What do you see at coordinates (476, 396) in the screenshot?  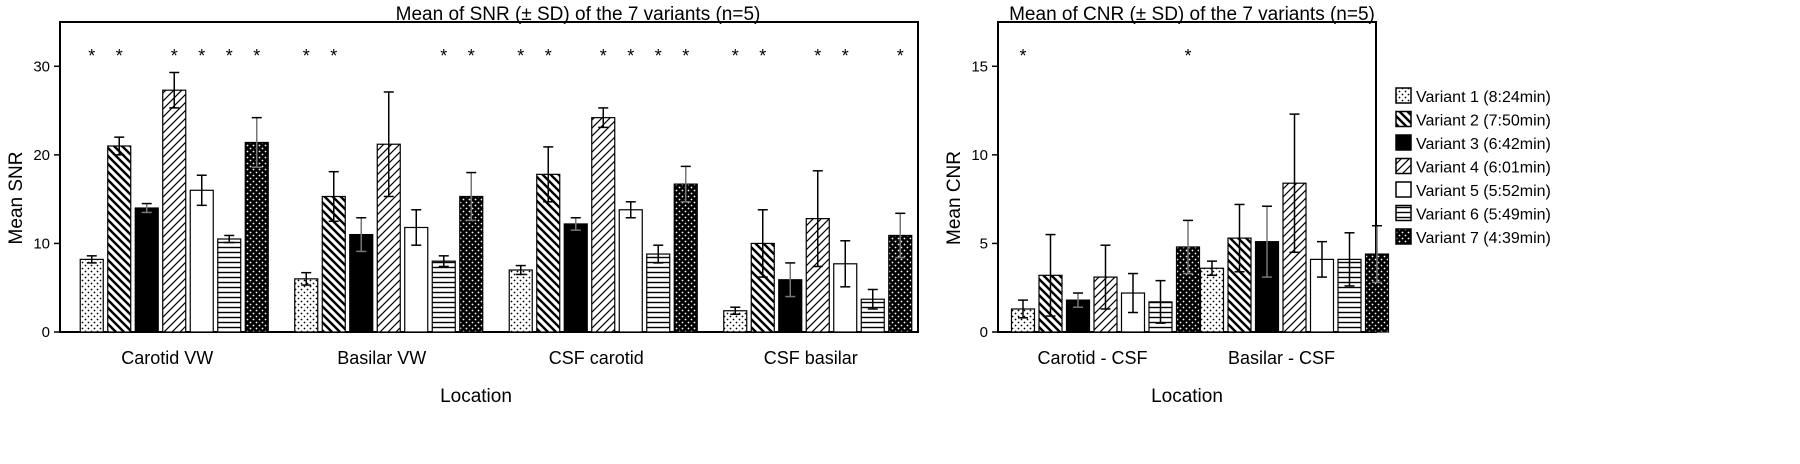 I see `snr-x-axis-label: Location` at bounding box center [476, 396].